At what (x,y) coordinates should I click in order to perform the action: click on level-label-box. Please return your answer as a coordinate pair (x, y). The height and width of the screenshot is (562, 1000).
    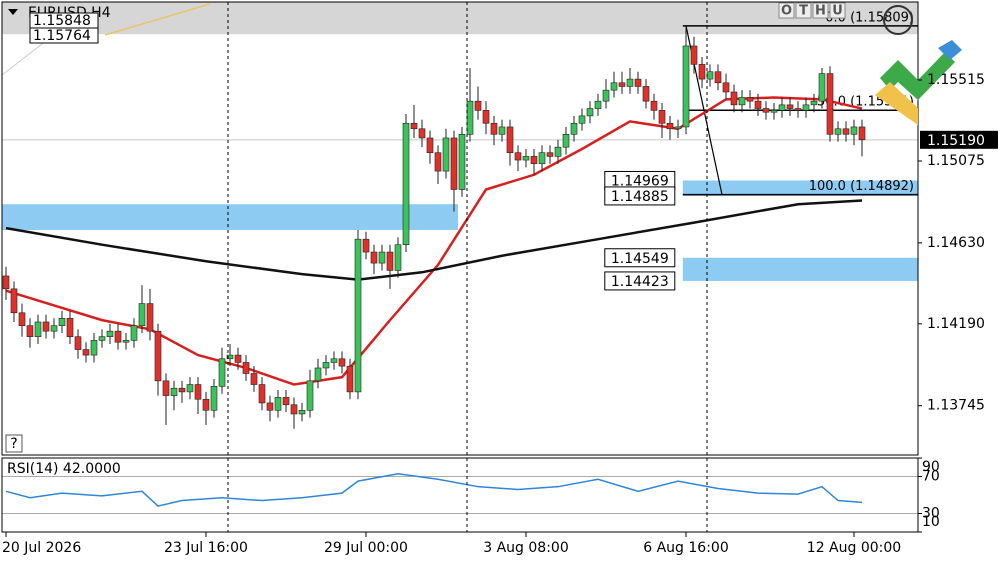
    Looking at the image, I should click on (64, 35).